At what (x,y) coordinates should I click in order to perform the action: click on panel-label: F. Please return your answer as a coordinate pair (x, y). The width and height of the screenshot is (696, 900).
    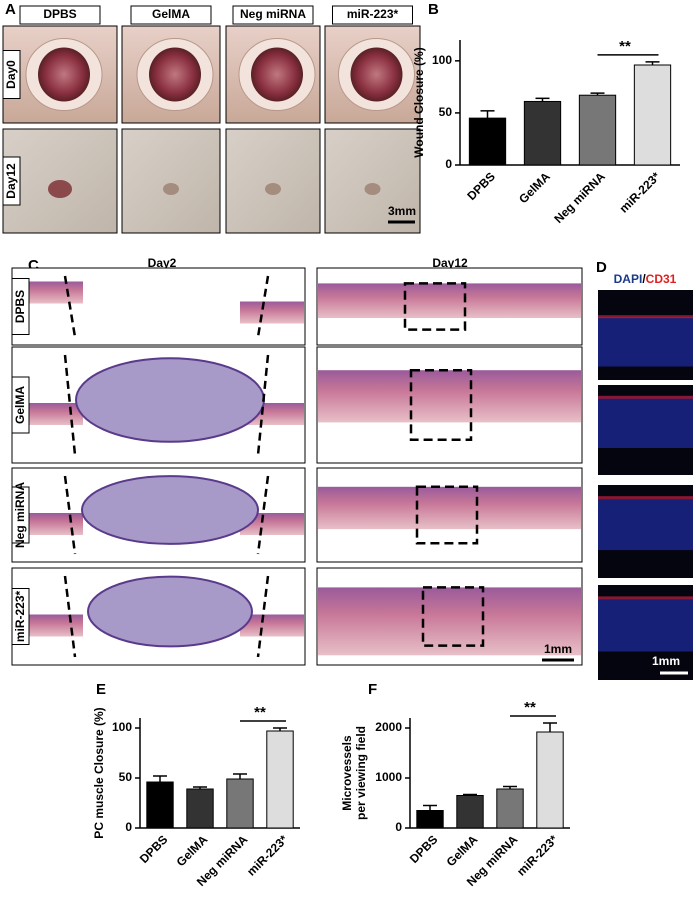
    Looking at the image, I should click on (372, 689).